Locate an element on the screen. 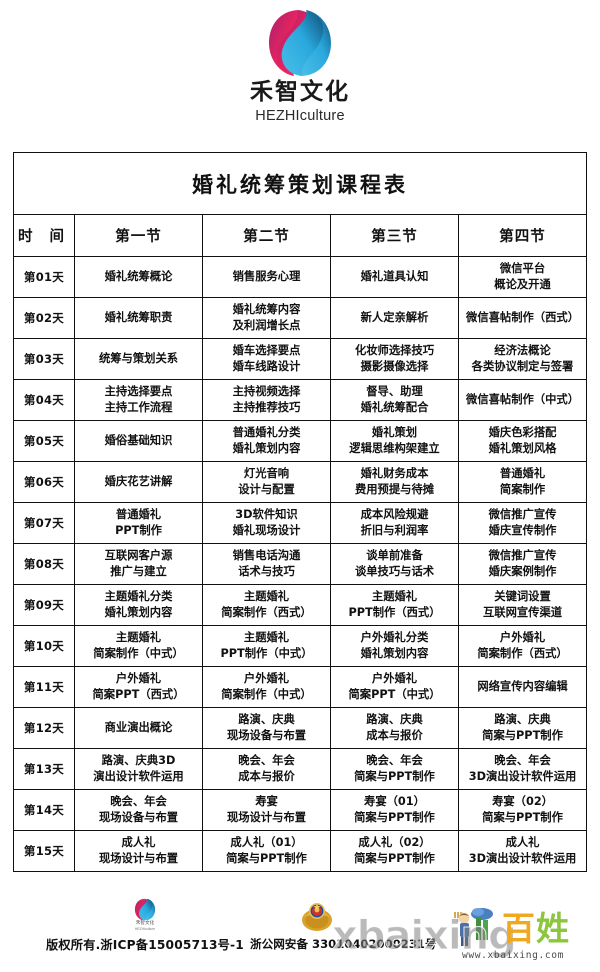 The width and height of the screenshot is (600, 972). course-line: 婚礼现场设计 is located at coordinates (266, 530).